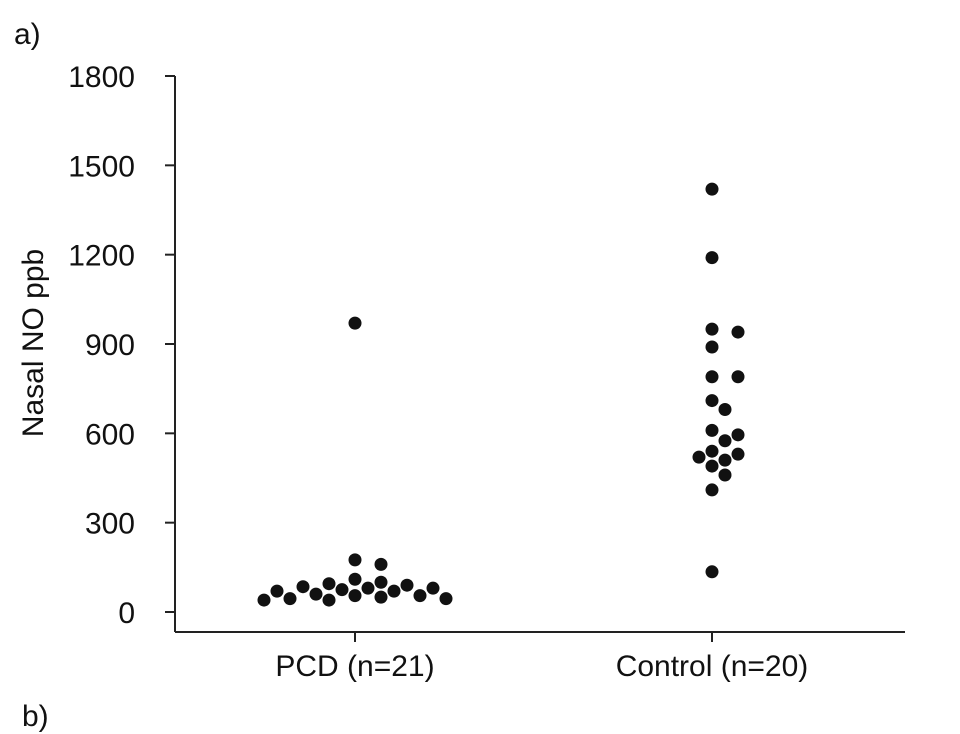  I want to click on panel-label-a: a), so click(27, 34).